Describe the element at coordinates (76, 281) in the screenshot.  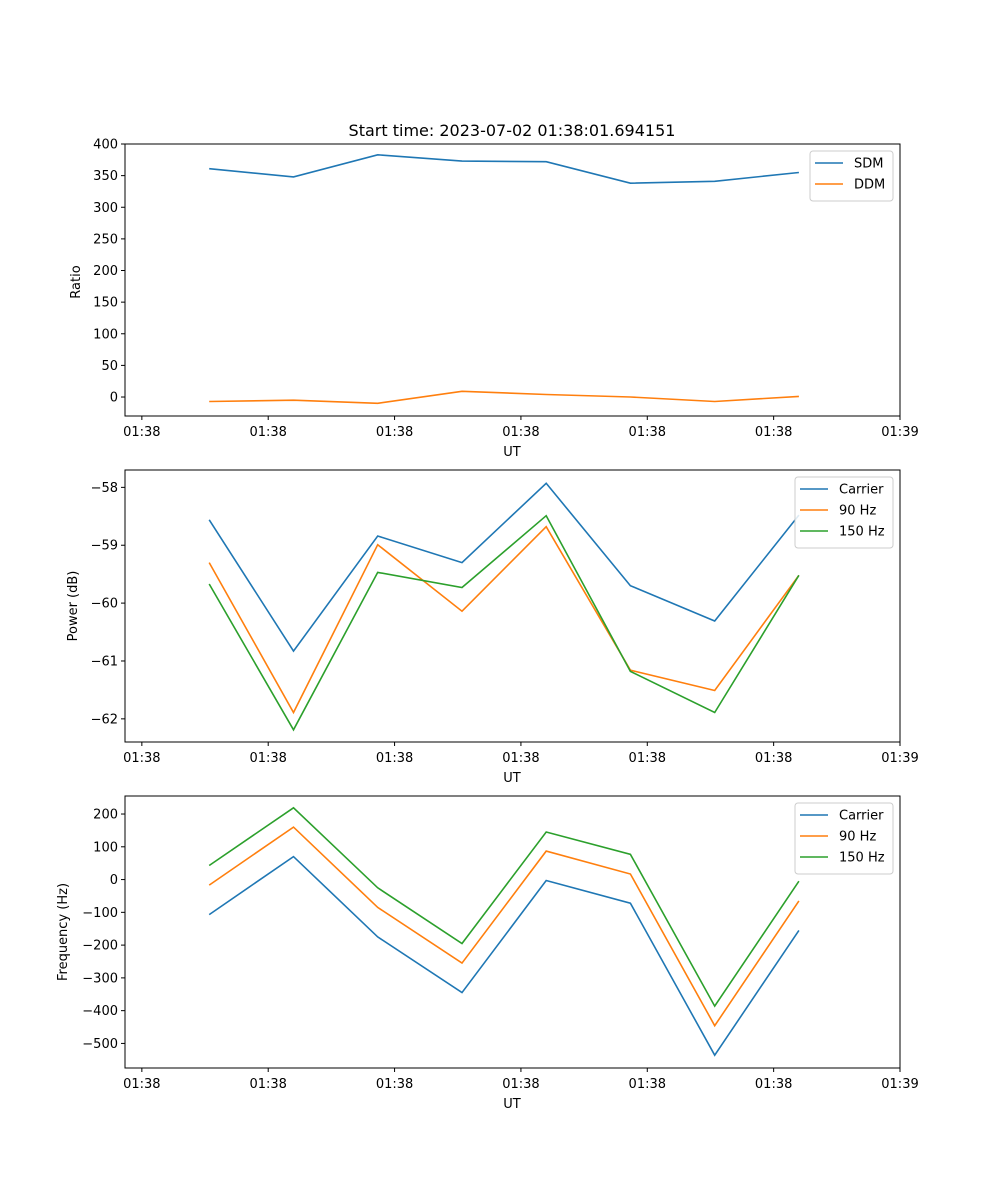
I see `ratio-y-axis-label: Ratio` at that location.